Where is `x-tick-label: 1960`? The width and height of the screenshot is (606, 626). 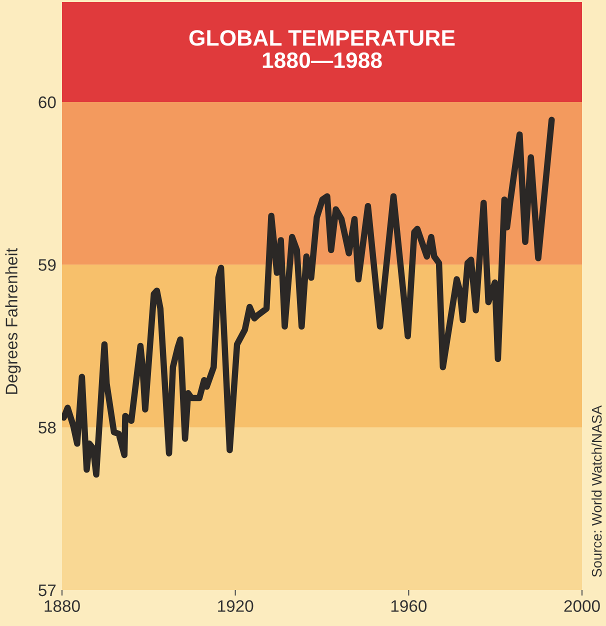 x-tick-label: 1960 is located at coordinates (409, 606).